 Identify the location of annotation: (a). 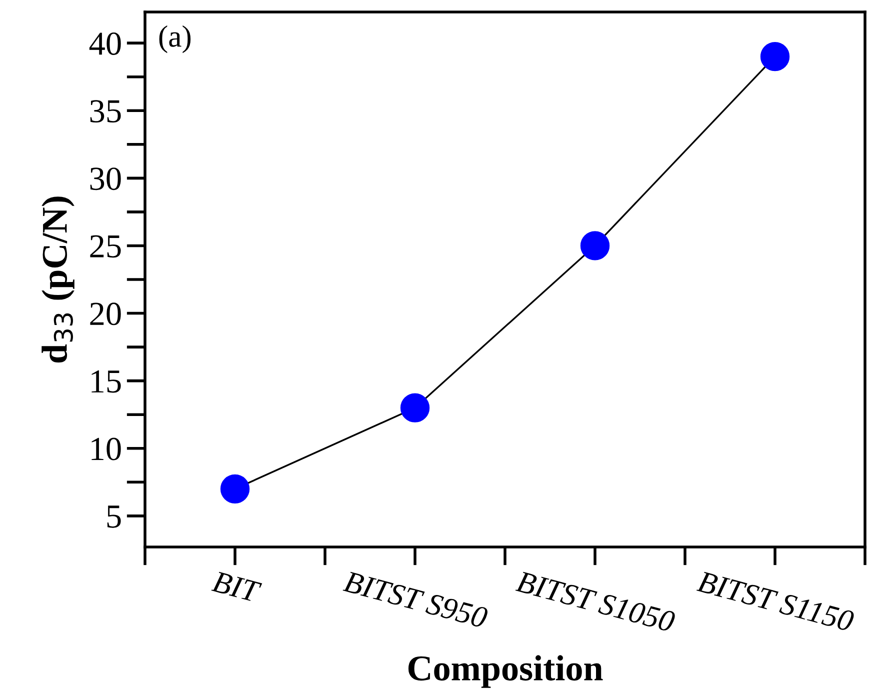
(175, 39).